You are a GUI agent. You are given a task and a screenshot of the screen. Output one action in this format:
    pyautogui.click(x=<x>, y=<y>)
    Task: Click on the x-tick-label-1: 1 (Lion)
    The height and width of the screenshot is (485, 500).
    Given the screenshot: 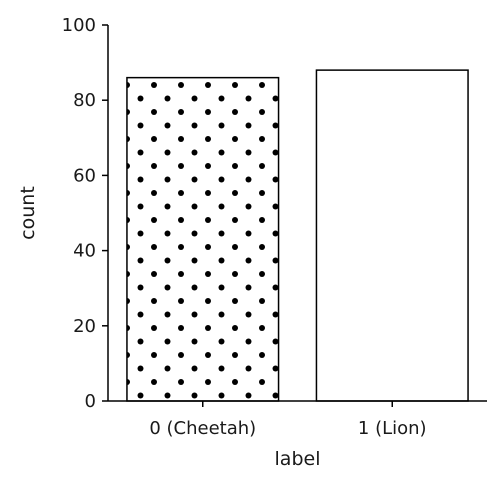 What is the action you would take?
    pyautogui.click(x=392, y=428)
    